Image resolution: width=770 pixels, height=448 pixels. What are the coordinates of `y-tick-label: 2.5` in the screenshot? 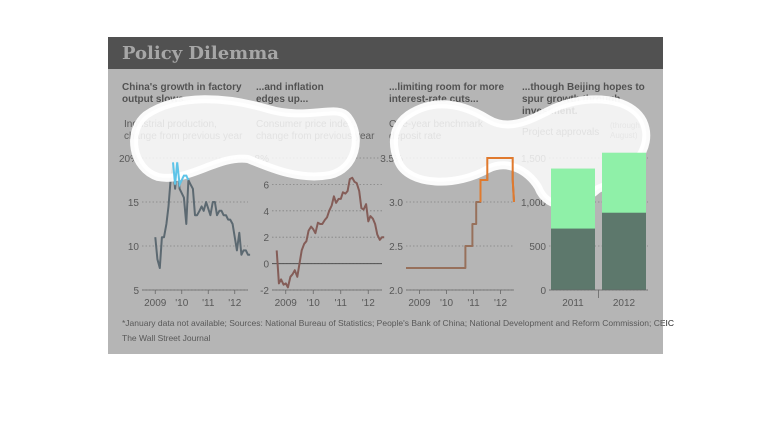 It's located at (396, 247).